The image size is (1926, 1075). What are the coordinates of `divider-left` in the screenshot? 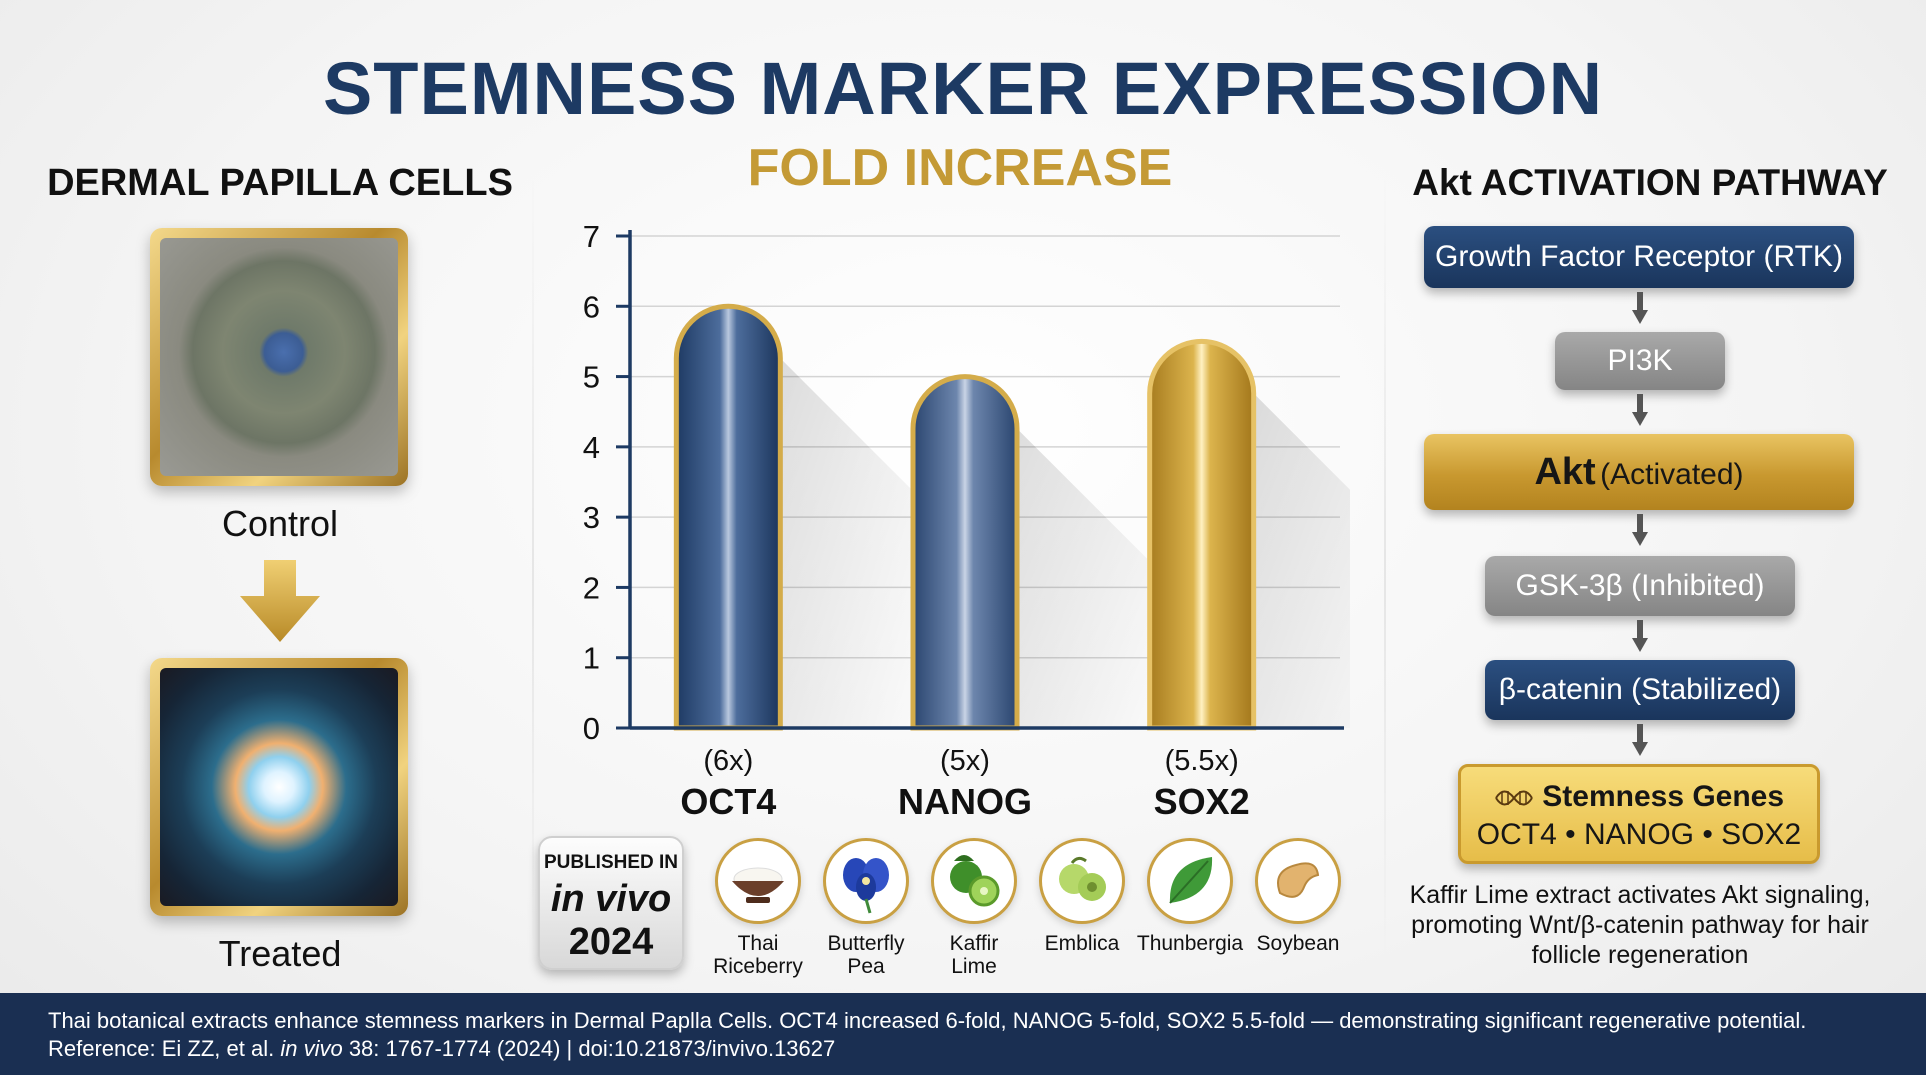 It's located at (533, 570).